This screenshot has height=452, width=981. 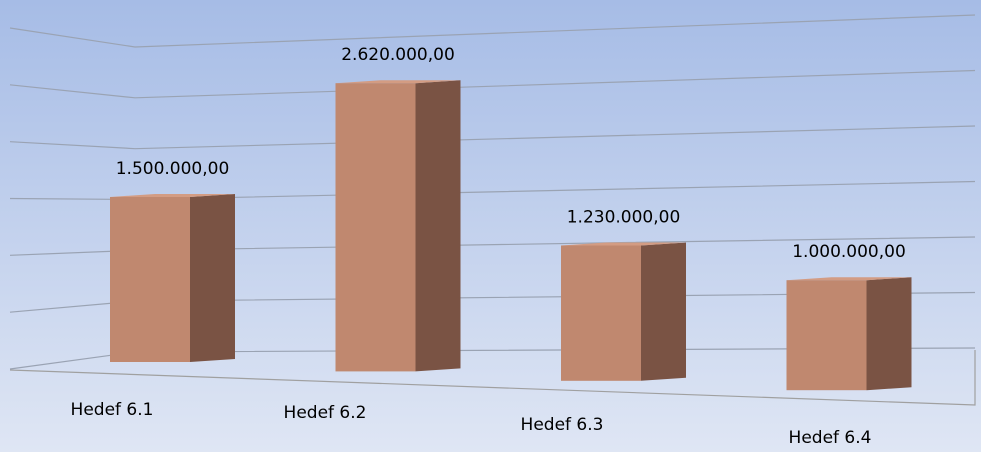 I want to click on value-label: 1.500.000,00, so click(x=173, y=169).